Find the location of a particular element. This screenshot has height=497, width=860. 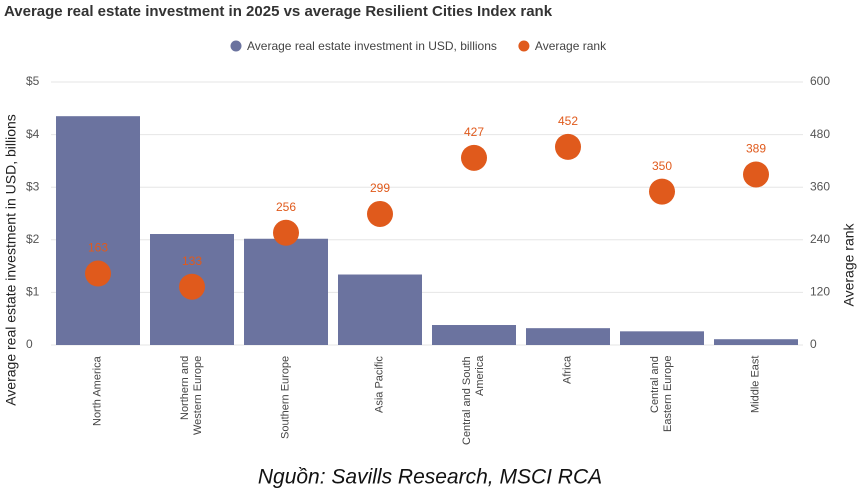

data-label: 133 is located at coordinates (192, 261).